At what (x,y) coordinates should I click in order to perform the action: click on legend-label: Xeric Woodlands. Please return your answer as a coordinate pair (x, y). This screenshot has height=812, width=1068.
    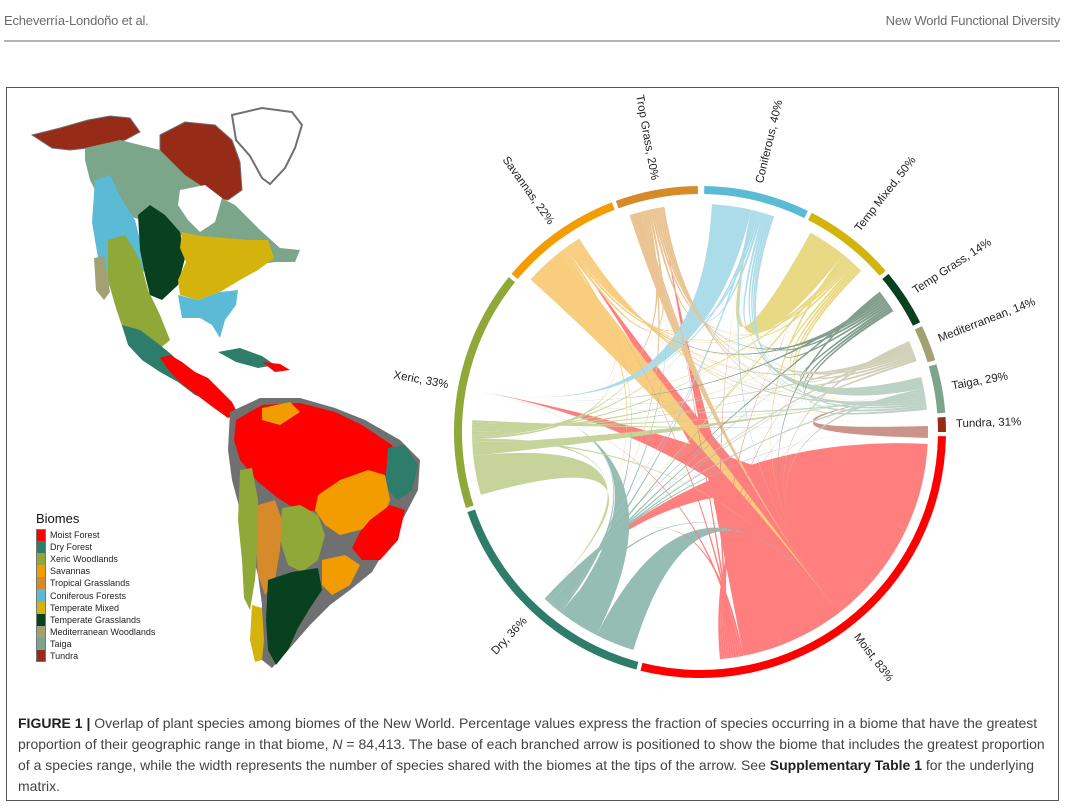
    Looking at the image, I should click on (84, 559).